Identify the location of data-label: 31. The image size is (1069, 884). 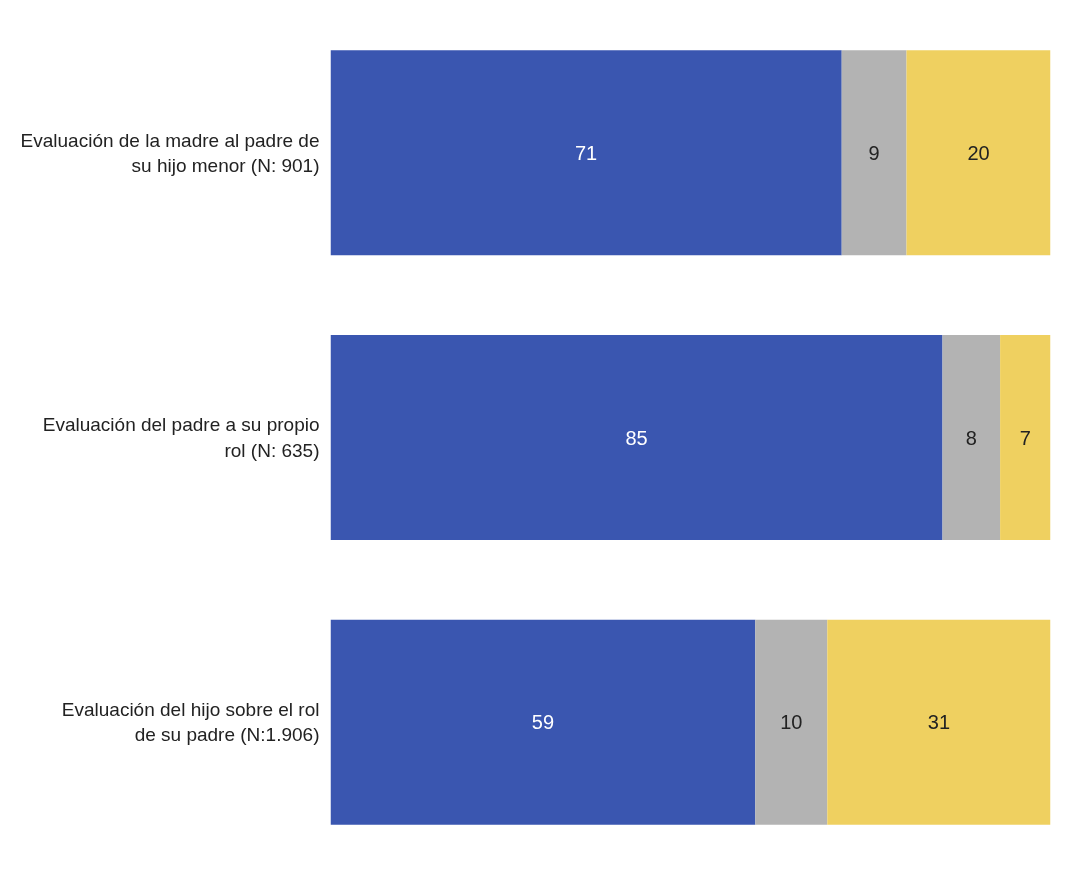
(939, 722).